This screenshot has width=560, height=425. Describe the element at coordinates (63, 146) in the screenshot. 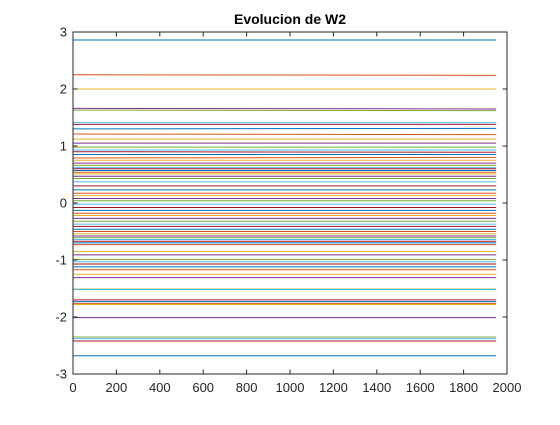

I see `y-tick-label: 1` at that location.